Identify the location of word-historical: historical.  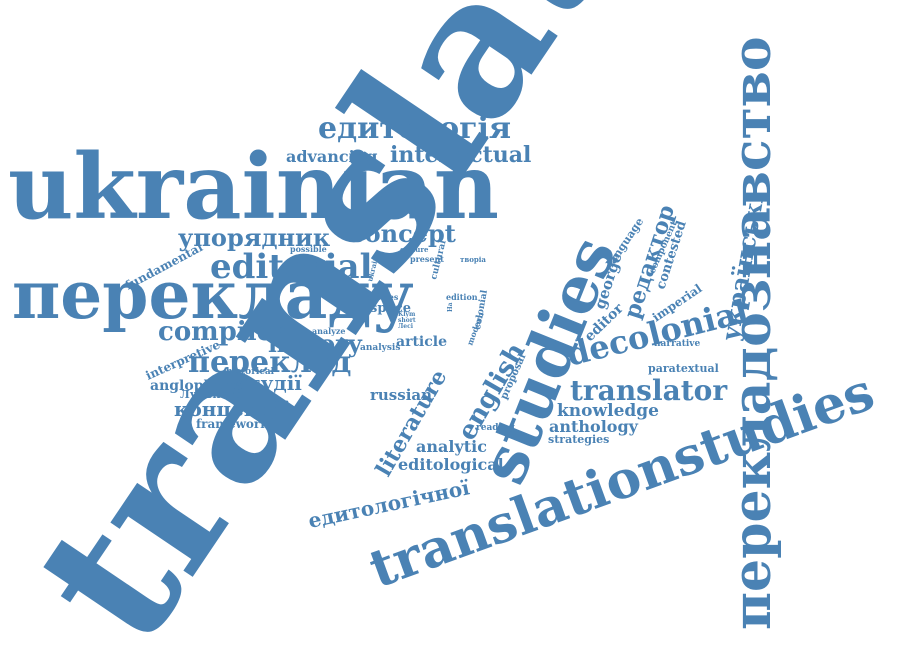
(250, 372).